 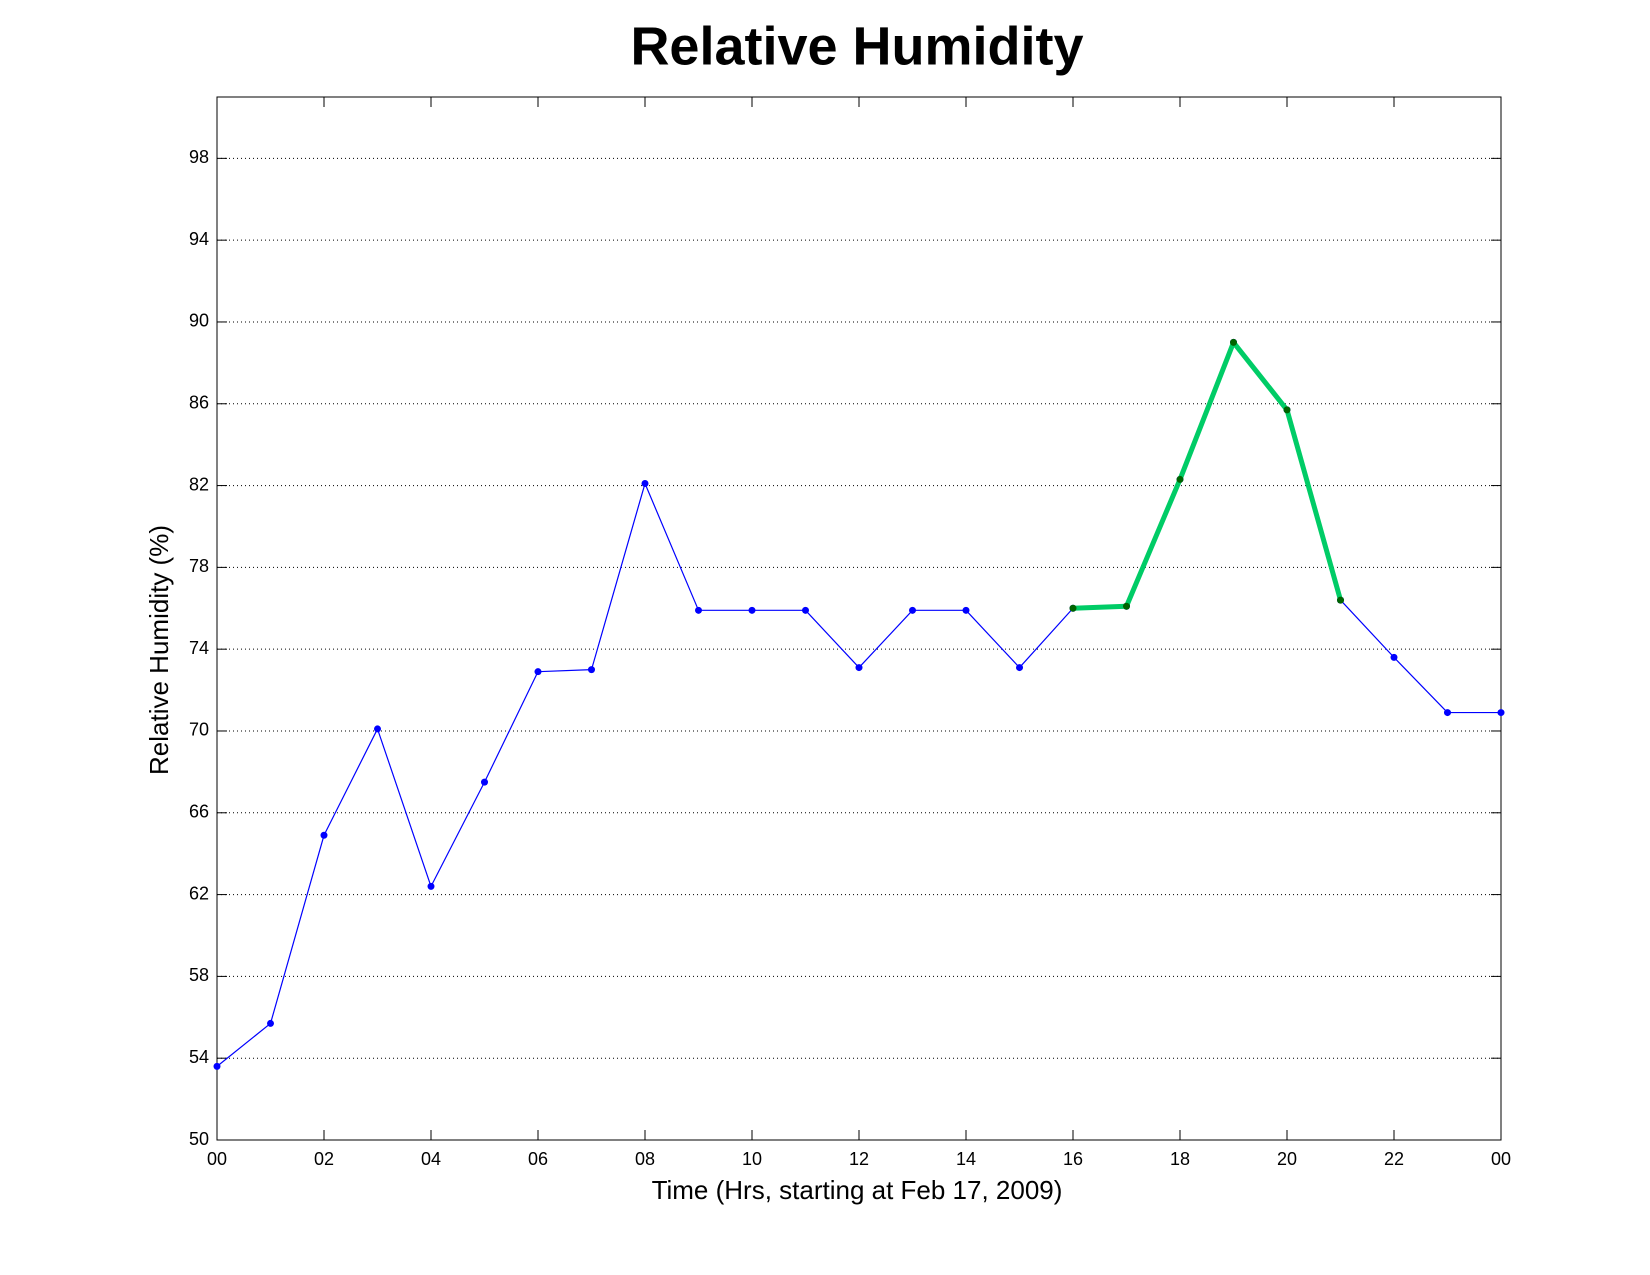 I want to click on y-tick-label: 74, so click(x=199, y=648).